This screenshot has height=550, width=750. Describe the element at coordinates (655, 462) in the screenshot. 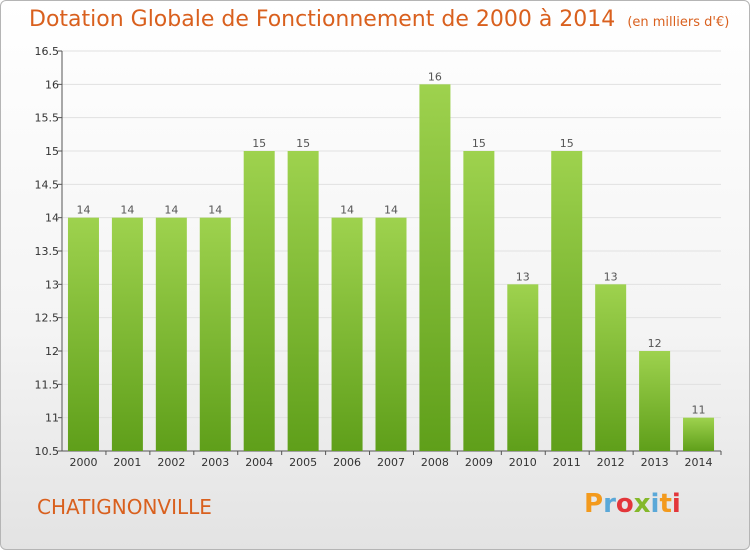

I see `x-tick-label: 2013` at that location.